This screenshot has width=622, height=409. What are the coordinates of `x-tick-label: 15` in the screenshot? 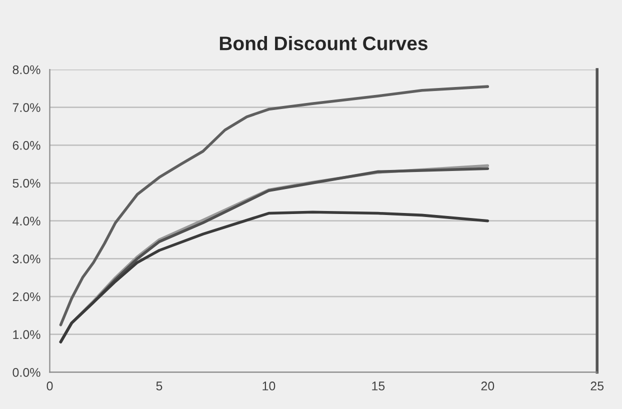 It's located at (378, 386).